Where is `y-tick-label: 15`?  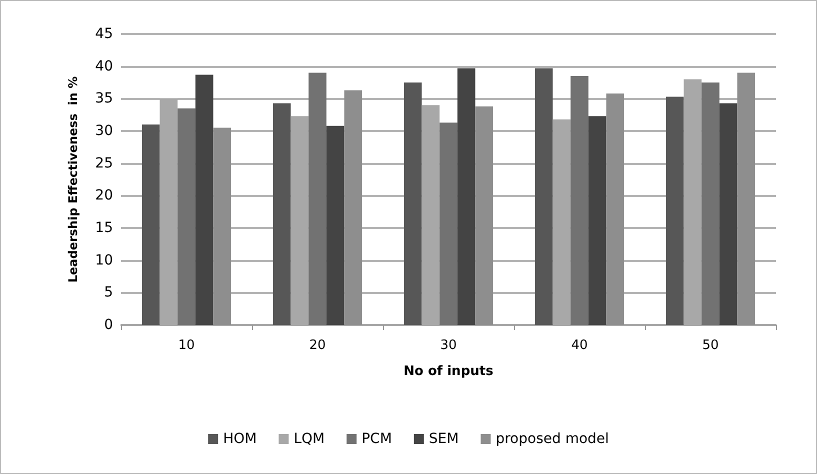 y-tick-label: 15 is located at coordinates (104, 228).